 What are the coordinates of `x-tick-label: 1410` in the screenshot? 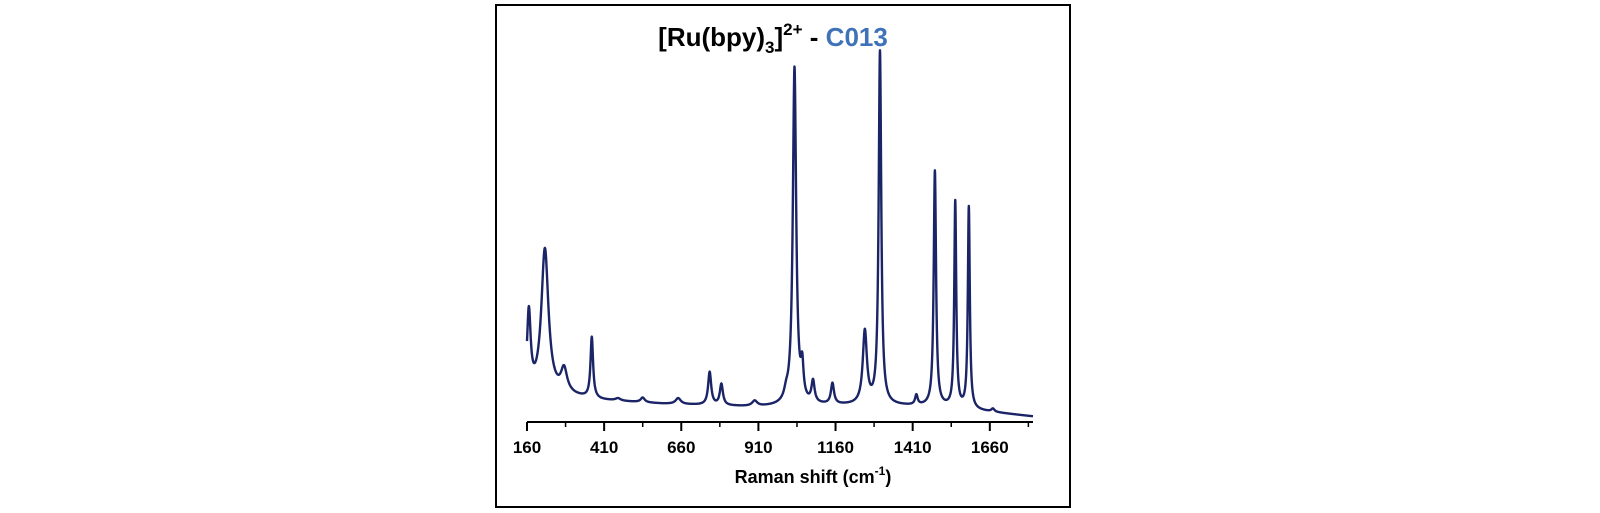 It's located at (913, 447).